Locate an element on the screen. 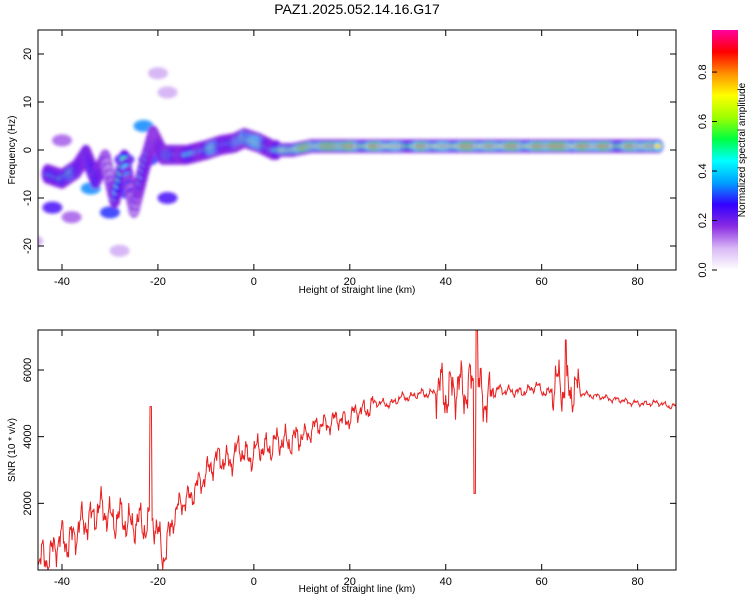 This screenshot has width=750, height=600. snr-x-tick-label: 0 is located at coordinates (254, 582).